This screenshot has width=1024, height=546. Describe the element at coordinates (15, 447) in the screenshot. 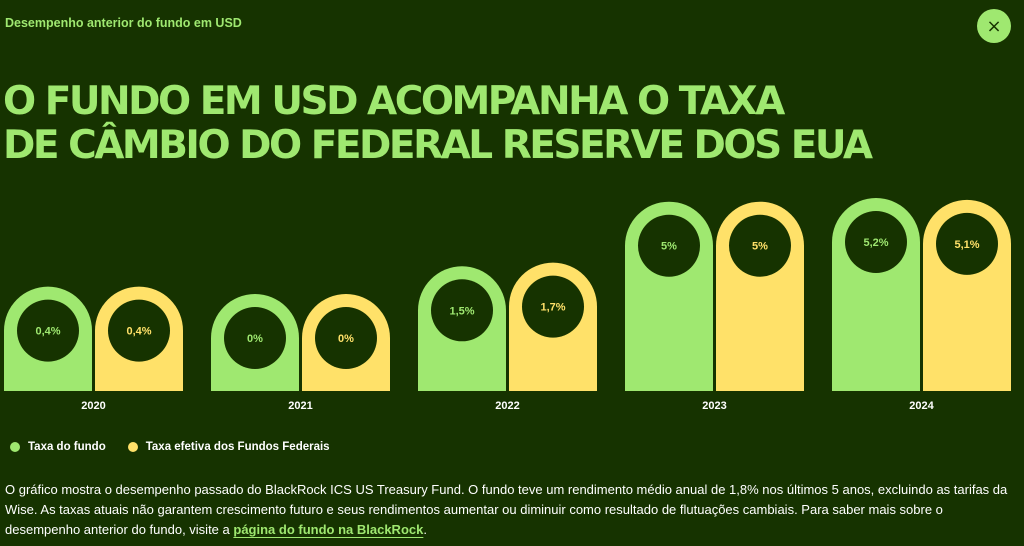

I see `legend-swatch-fund` at that location.